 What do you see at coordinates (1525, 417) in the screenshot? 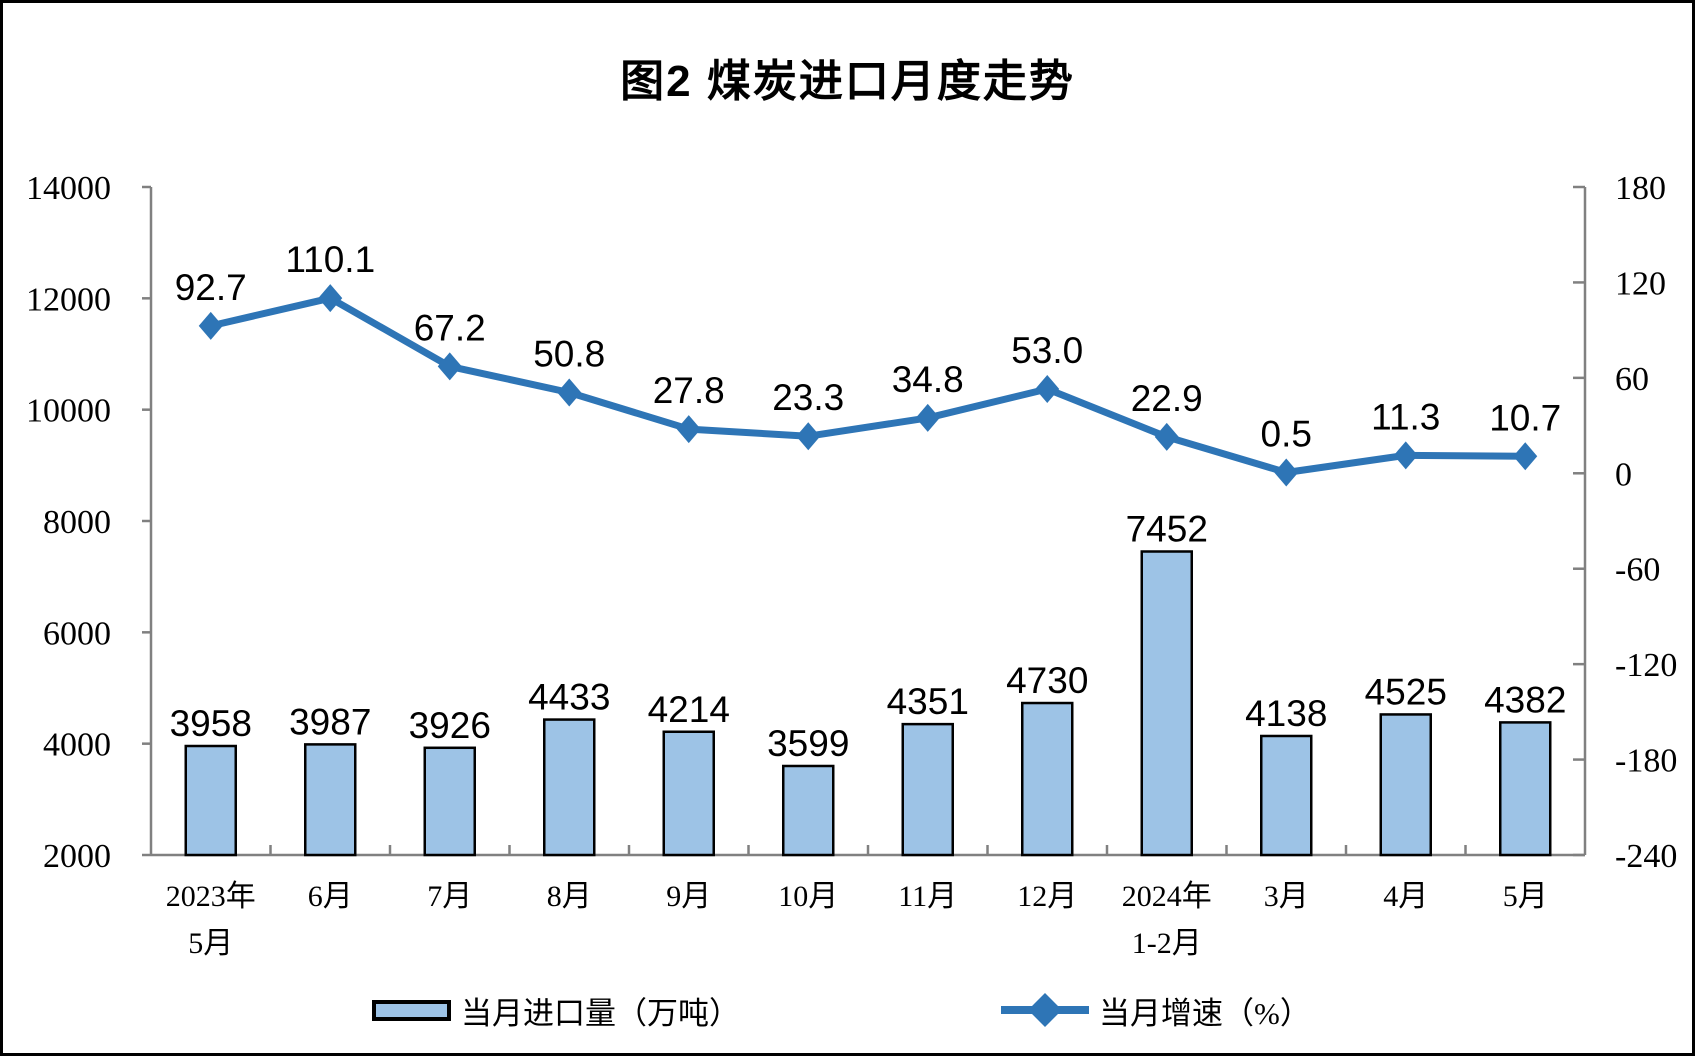
I see `growth-value-label: 10.7` at bounding box center [1525, 417].